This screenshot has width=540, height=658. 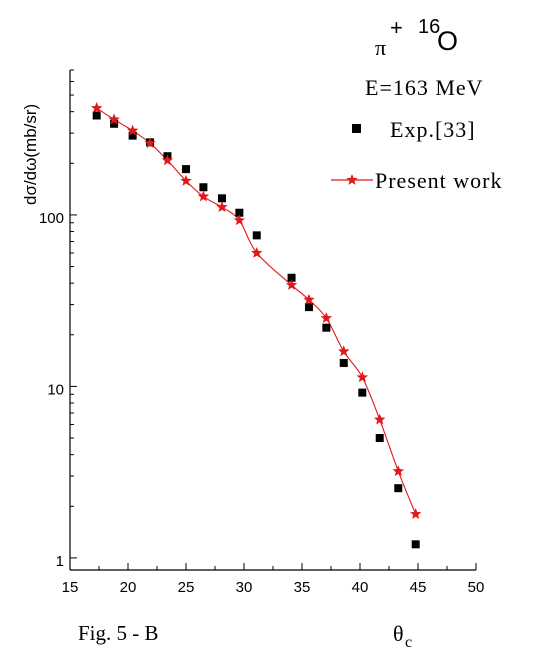 I want to click on x-tick-label: 40, so click(x=360, y=587).